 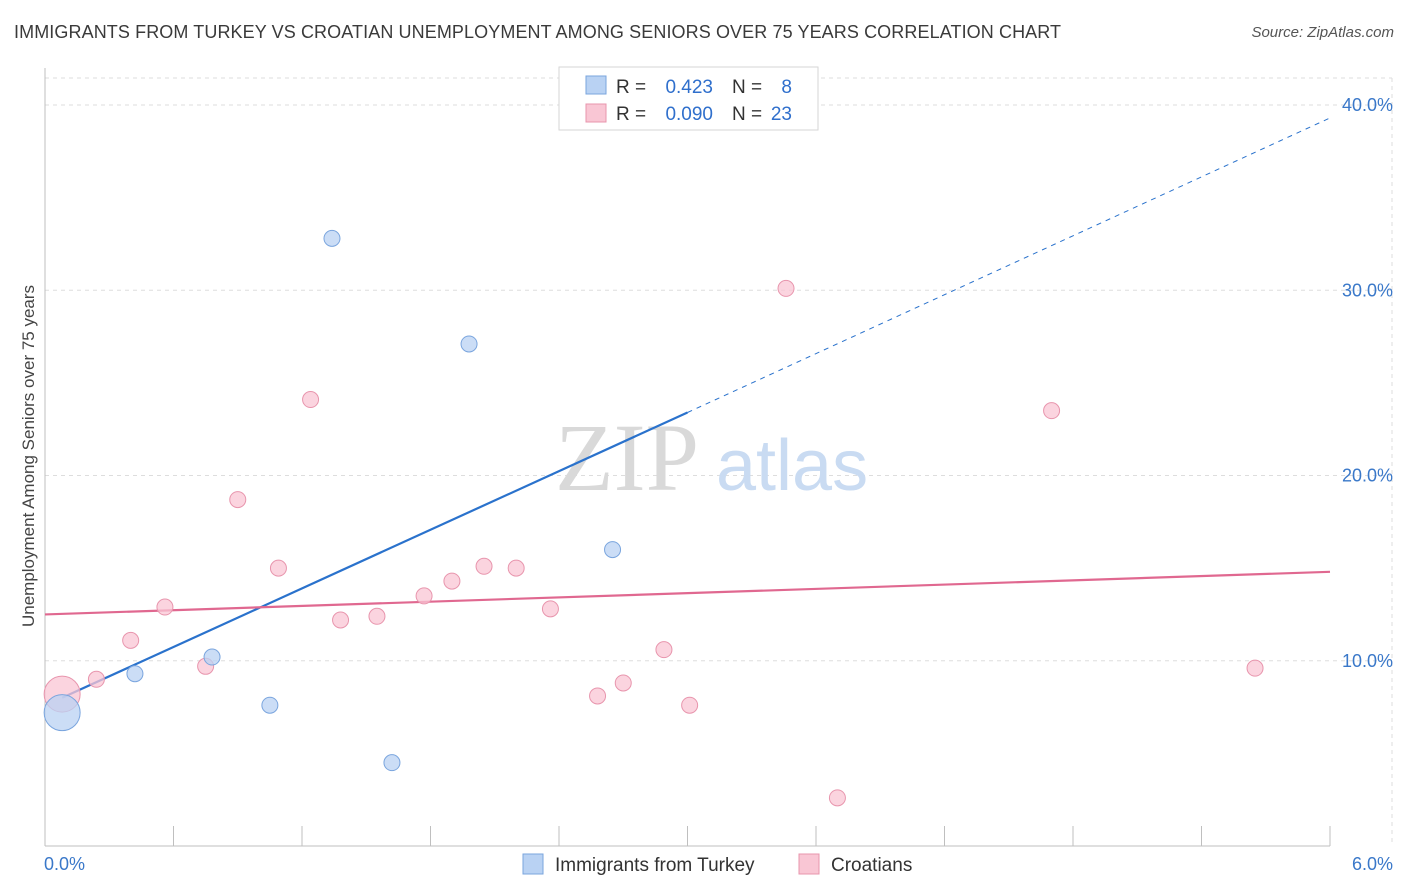 What do you see at coordinates (747, 114) in the screenshot?
I see `legend-n-label-2: N =` at bounding box center [747, 114].